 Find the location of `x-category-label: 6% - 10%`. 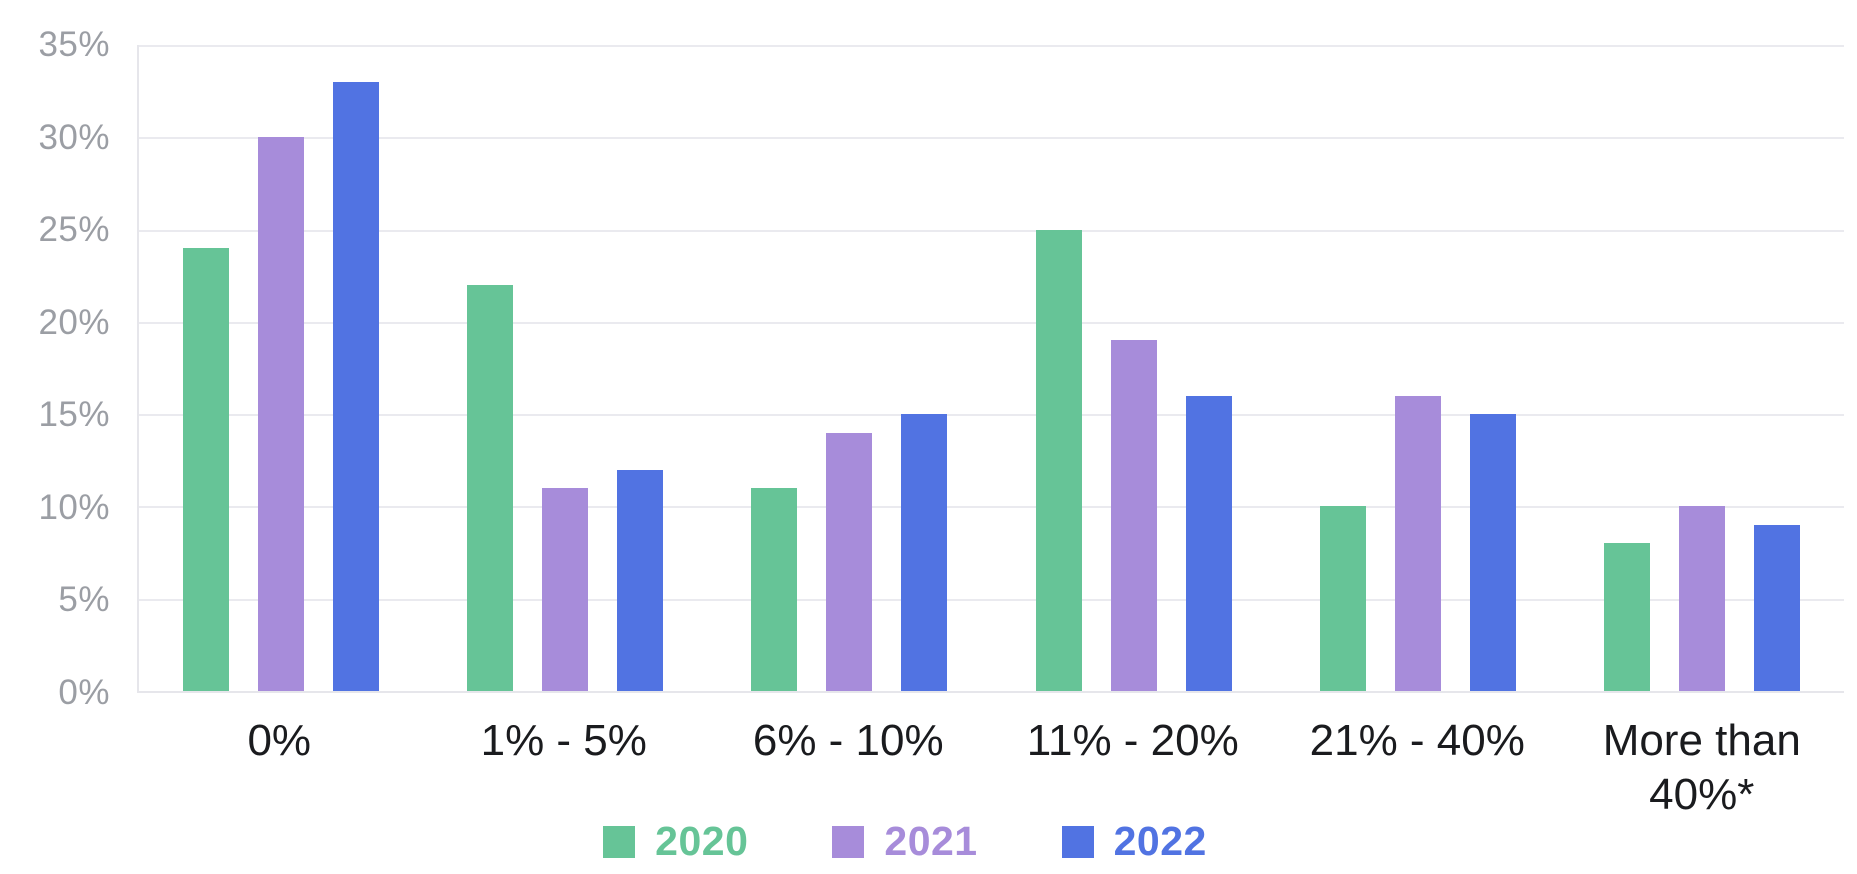

x-category-label: 6% - 10% is located at coordinates (848, 767).